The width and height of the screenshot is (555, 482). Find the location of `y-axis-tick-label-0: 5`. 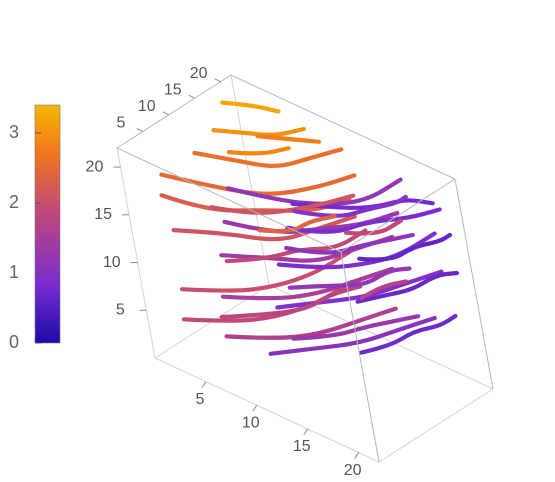

y-axis-tick-label-0: 5 is located at coordinates (120, 123).